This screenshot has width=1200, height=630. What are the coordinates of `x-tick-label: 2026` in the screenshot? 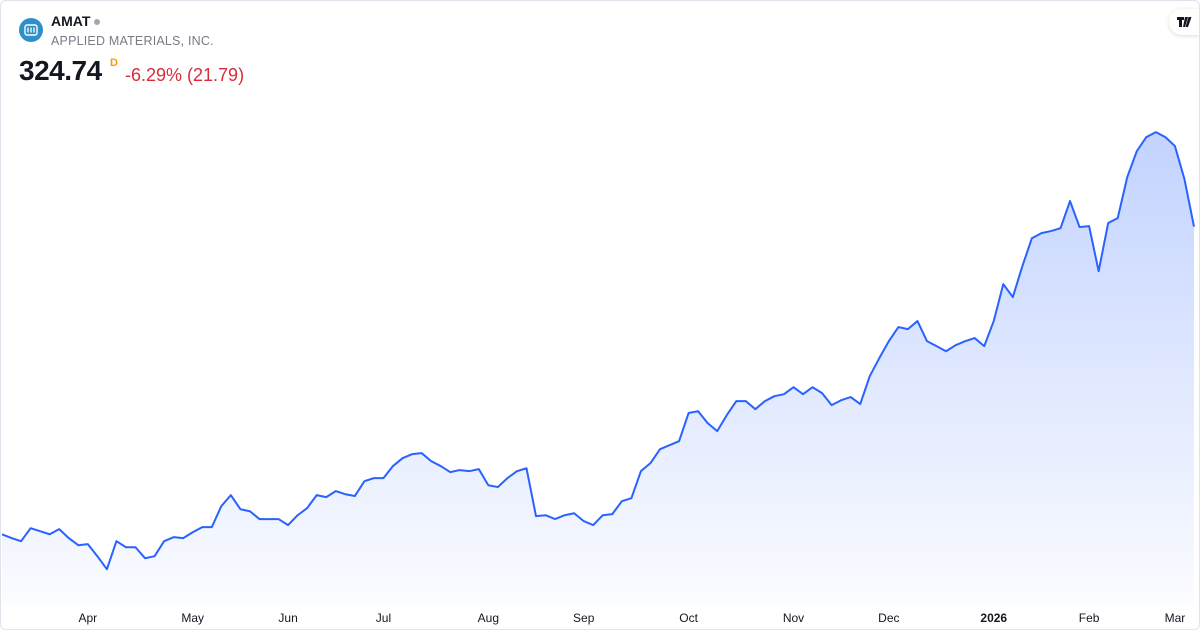 It's located at (993, 618).